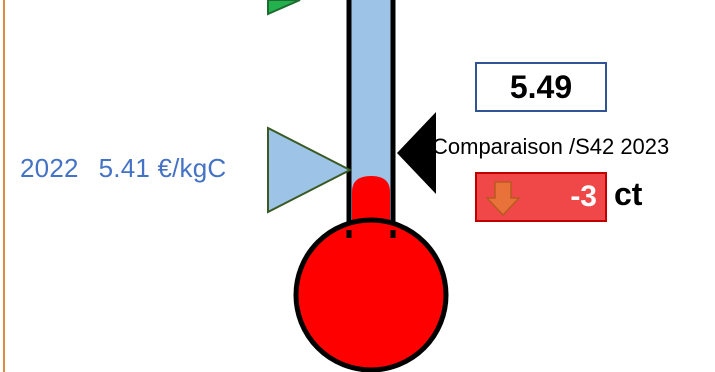 This screenshot has width=715, height=372. Describe the element at coordinates (310, 170) in the screenshot. I see `reference-year-marker` at that location.